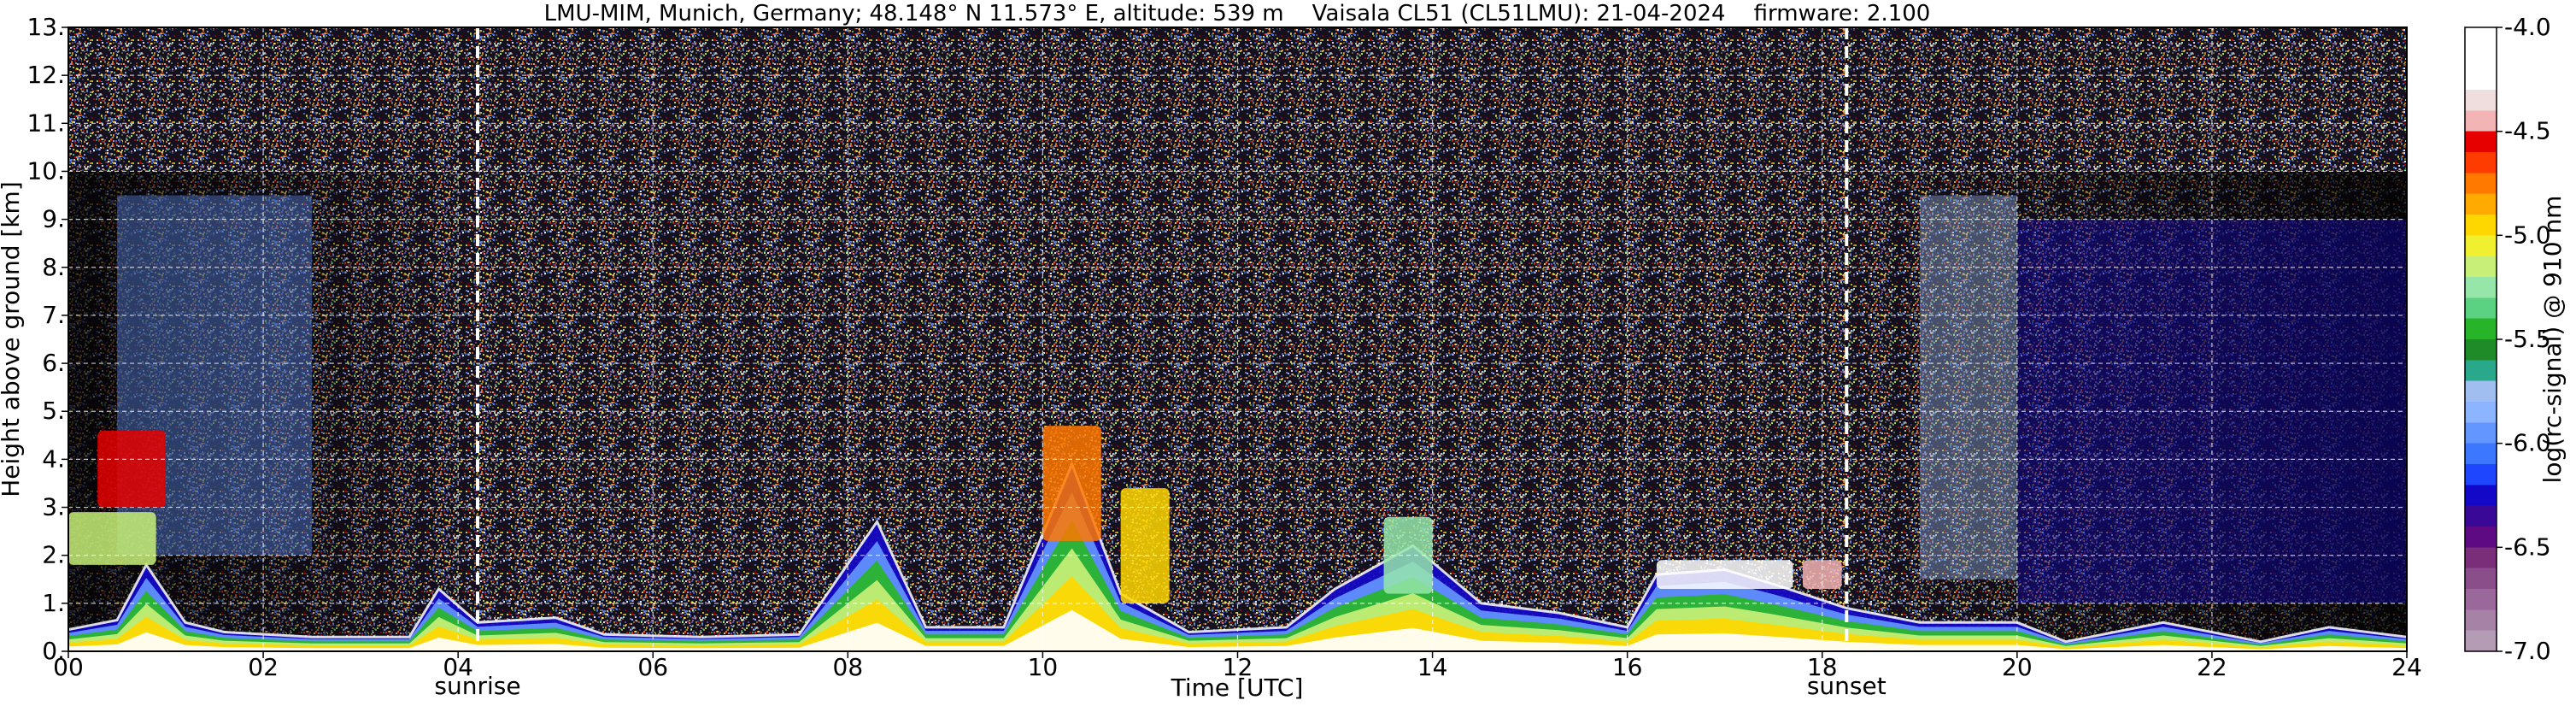 This screenshot has width=2576, height=706. I want to click on colorbar-tick-label: -5.5, so click(2527, 339).